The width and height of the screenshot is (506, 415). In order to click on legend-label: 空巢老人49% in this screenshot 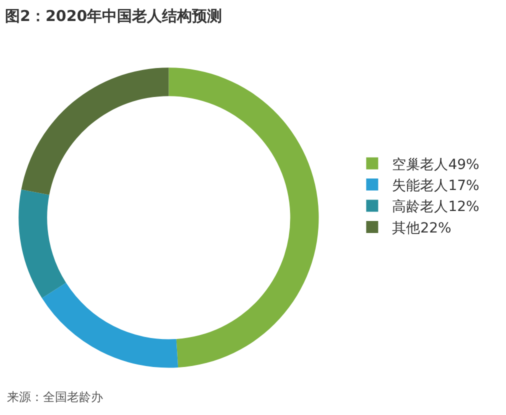, I will do `click(436, 164)`.